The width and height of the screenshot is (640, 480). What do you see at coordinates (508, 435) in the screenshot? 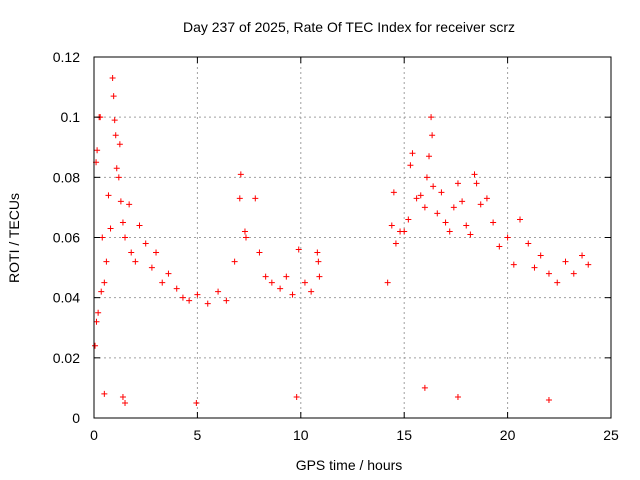
I see `x-tick-label: 20` at bounding box center [508, 435].